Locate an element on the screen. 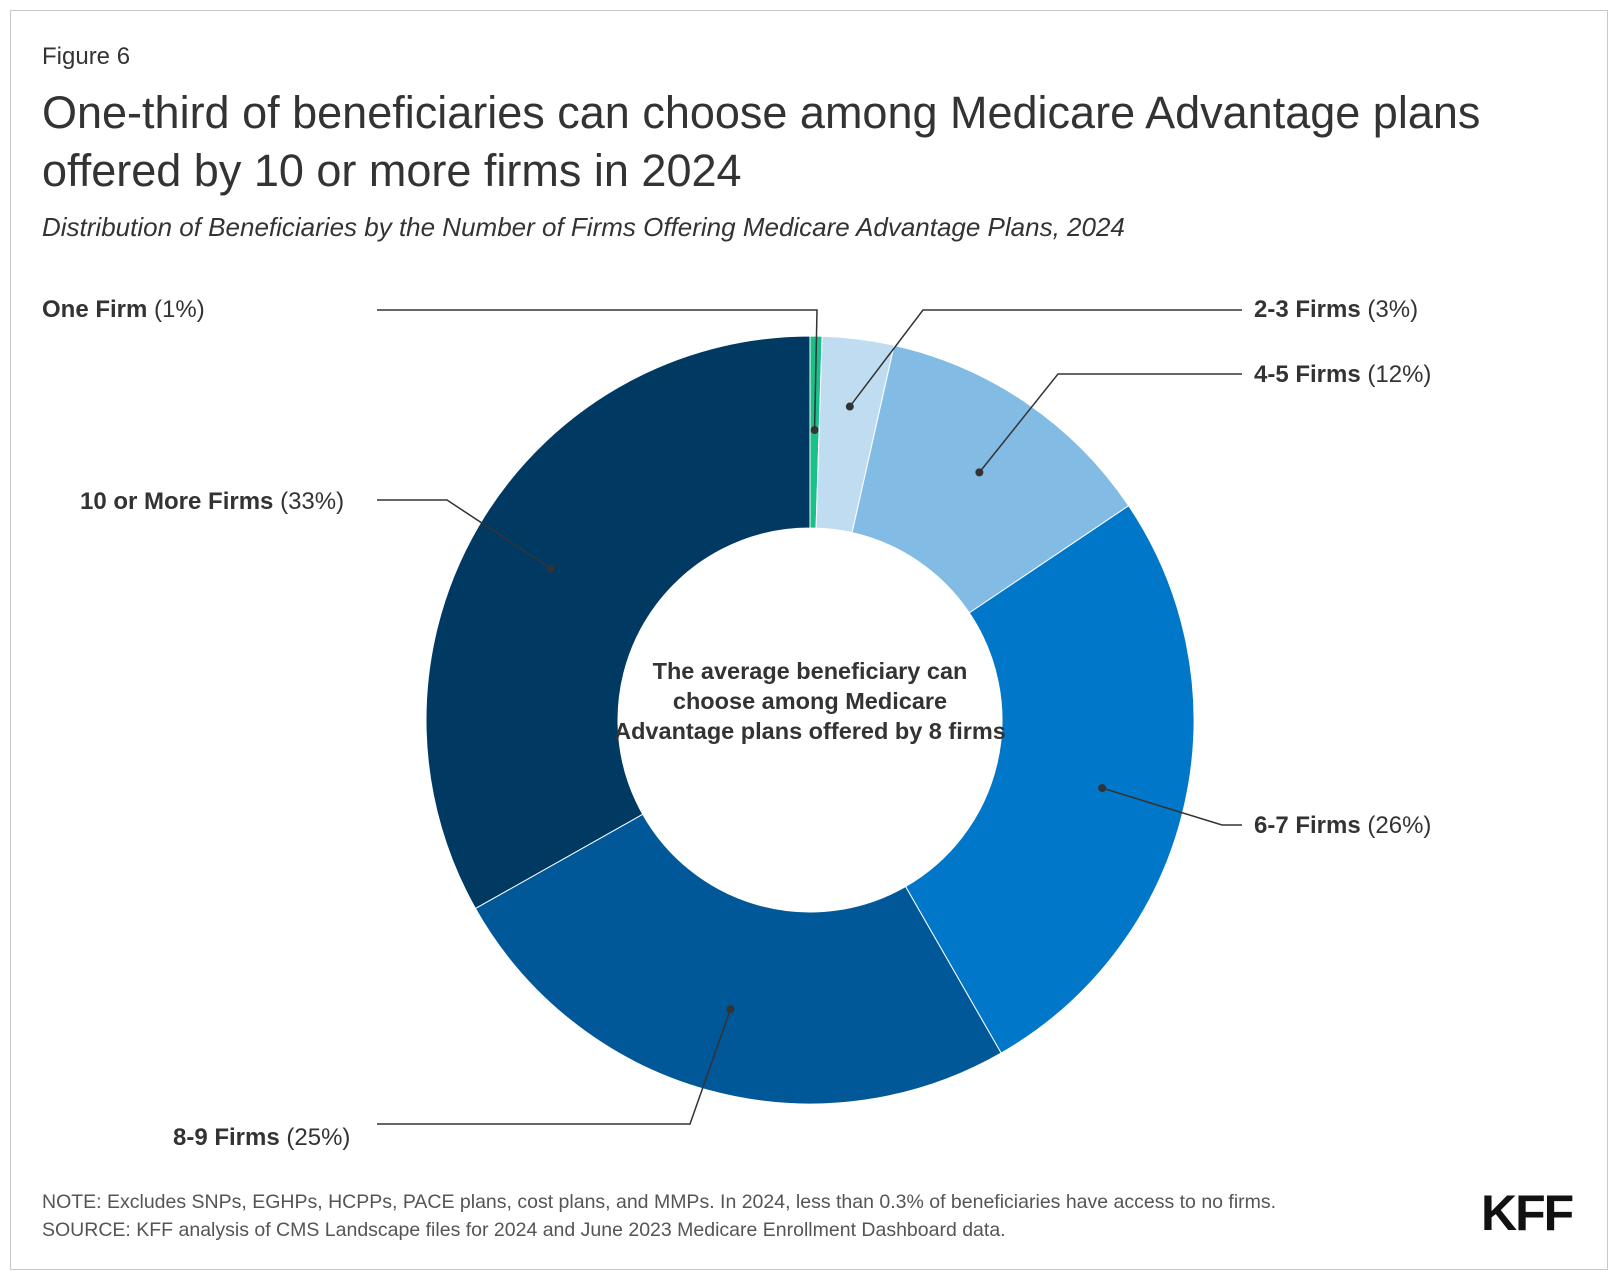  slice-percent: (25%) is located at coordinates (318, 1137).